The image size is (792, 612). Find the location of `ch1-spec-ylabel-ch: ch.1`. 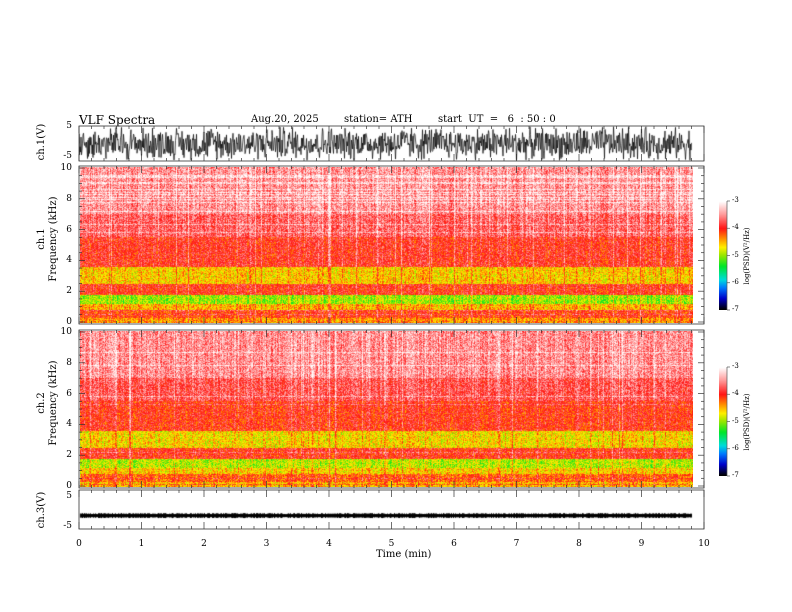

ch1-spec-ylabel-ch: ch.1 is located at coordinates (41, 239).